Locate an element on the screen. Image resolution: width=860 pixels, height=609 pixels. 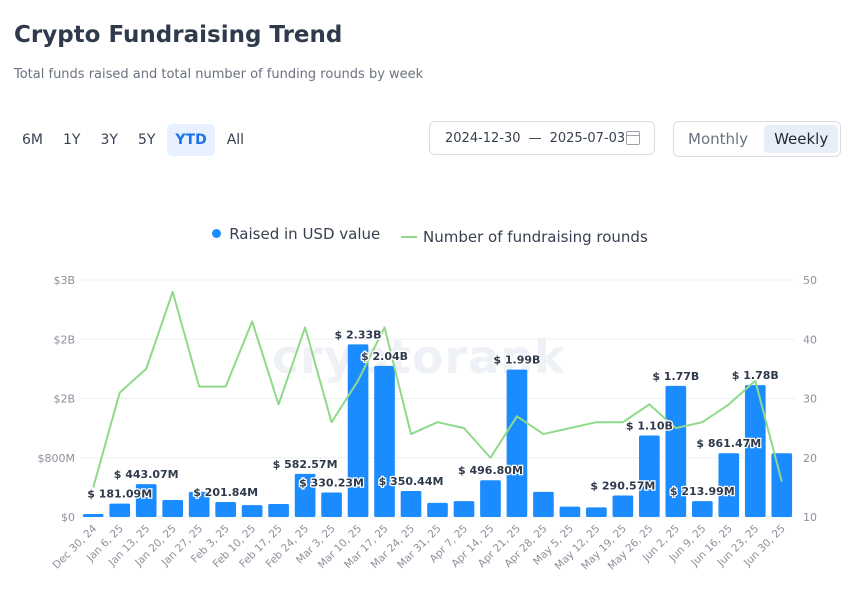
range-3y-button: 3Y is located at coordinates (109, 140).